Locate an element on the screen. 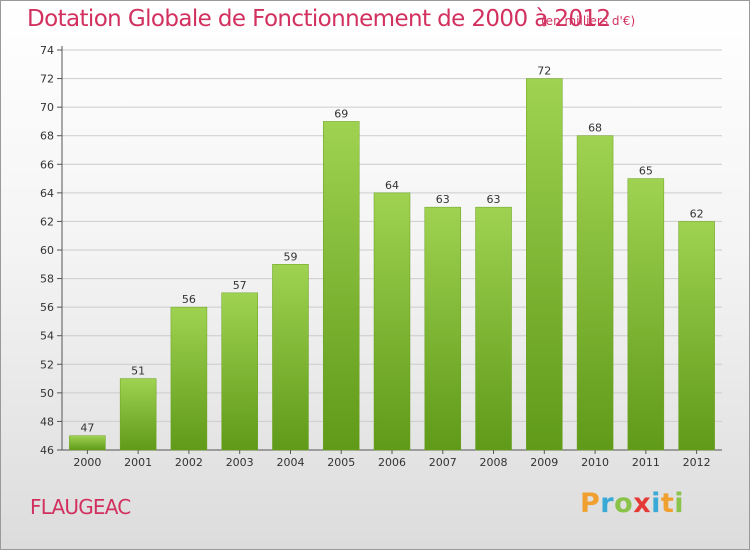 The height and width of the screenshot is (550, 750). y-tick-label: 72 is located at coordinates (47, 79).